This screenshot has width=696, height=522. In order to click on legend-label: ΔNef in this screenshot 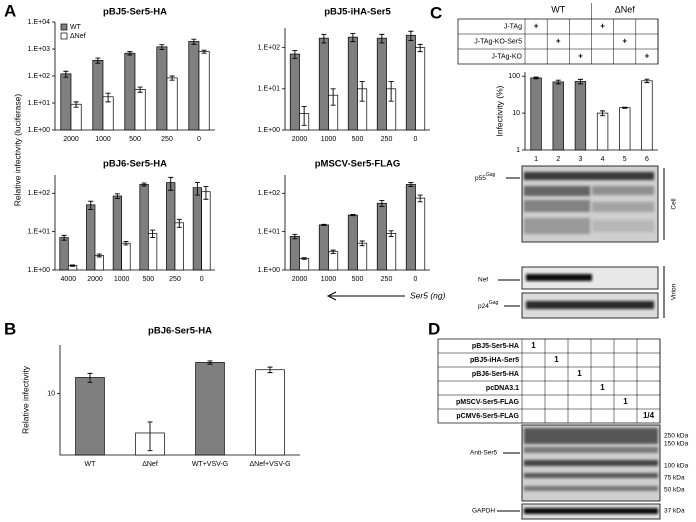, I will do `click(78, 36)`.